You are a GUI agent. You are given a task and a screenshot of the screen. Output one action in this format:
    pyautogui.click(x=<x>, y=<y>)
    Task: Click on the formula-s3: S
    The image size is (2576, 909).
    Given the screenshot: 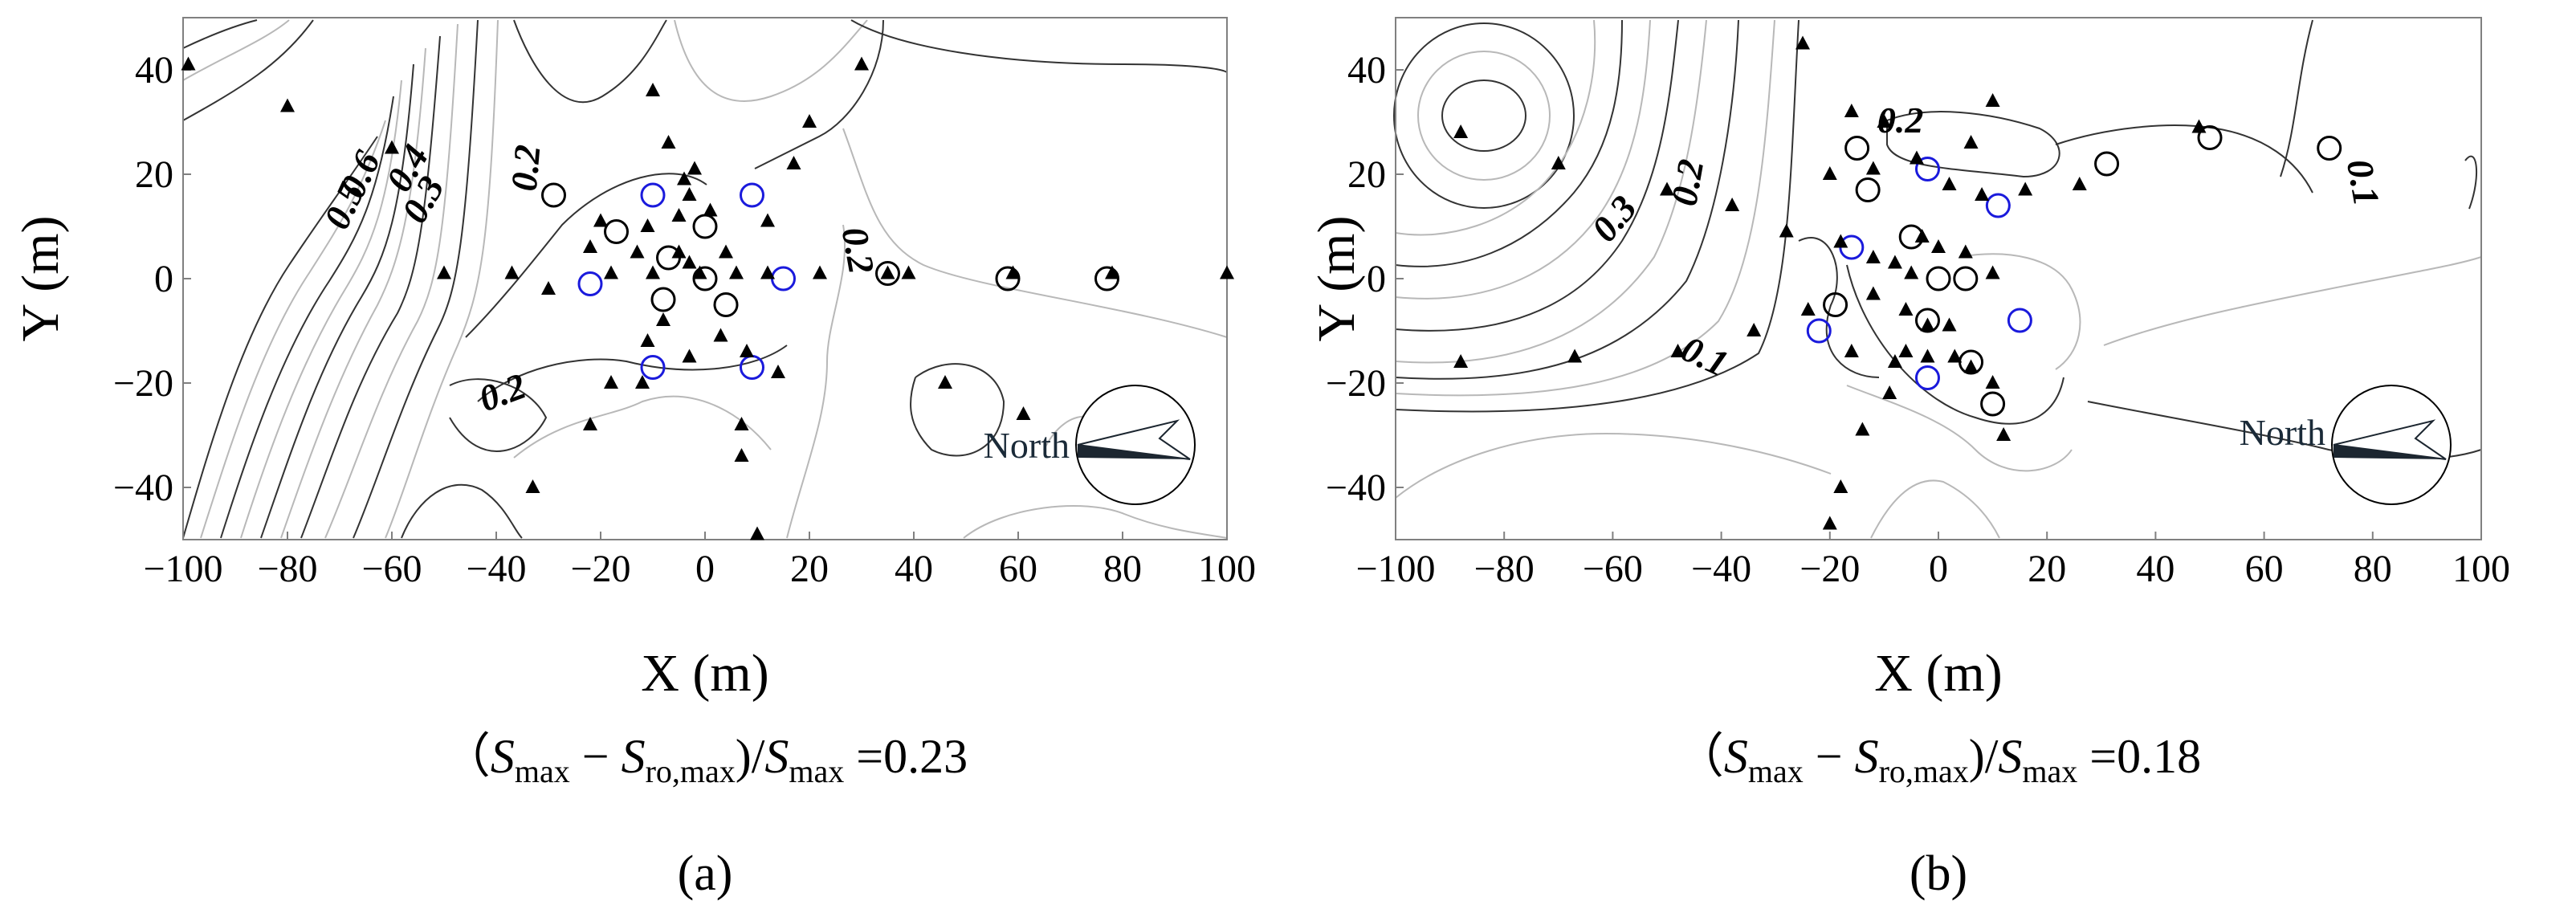 What is the action you would take?
    pyautogui.click(x=2010, y=757)
    